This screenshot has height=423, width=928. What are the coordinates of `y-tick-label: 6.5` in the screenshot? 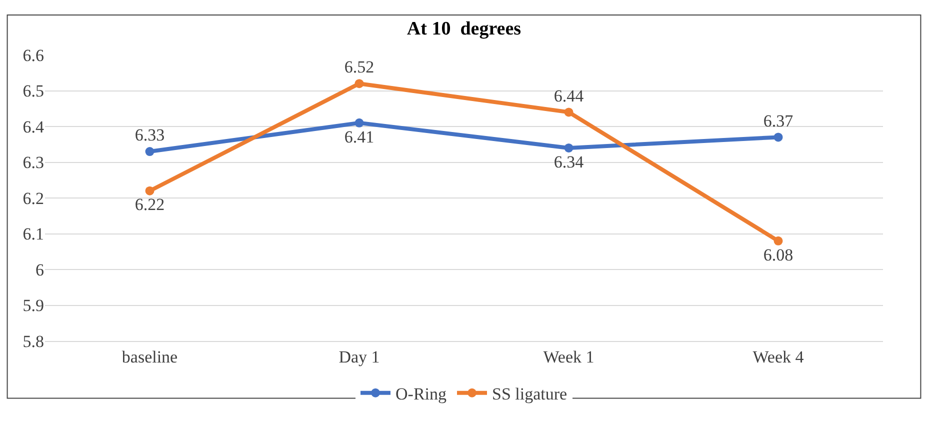 It's located at (33, 91).